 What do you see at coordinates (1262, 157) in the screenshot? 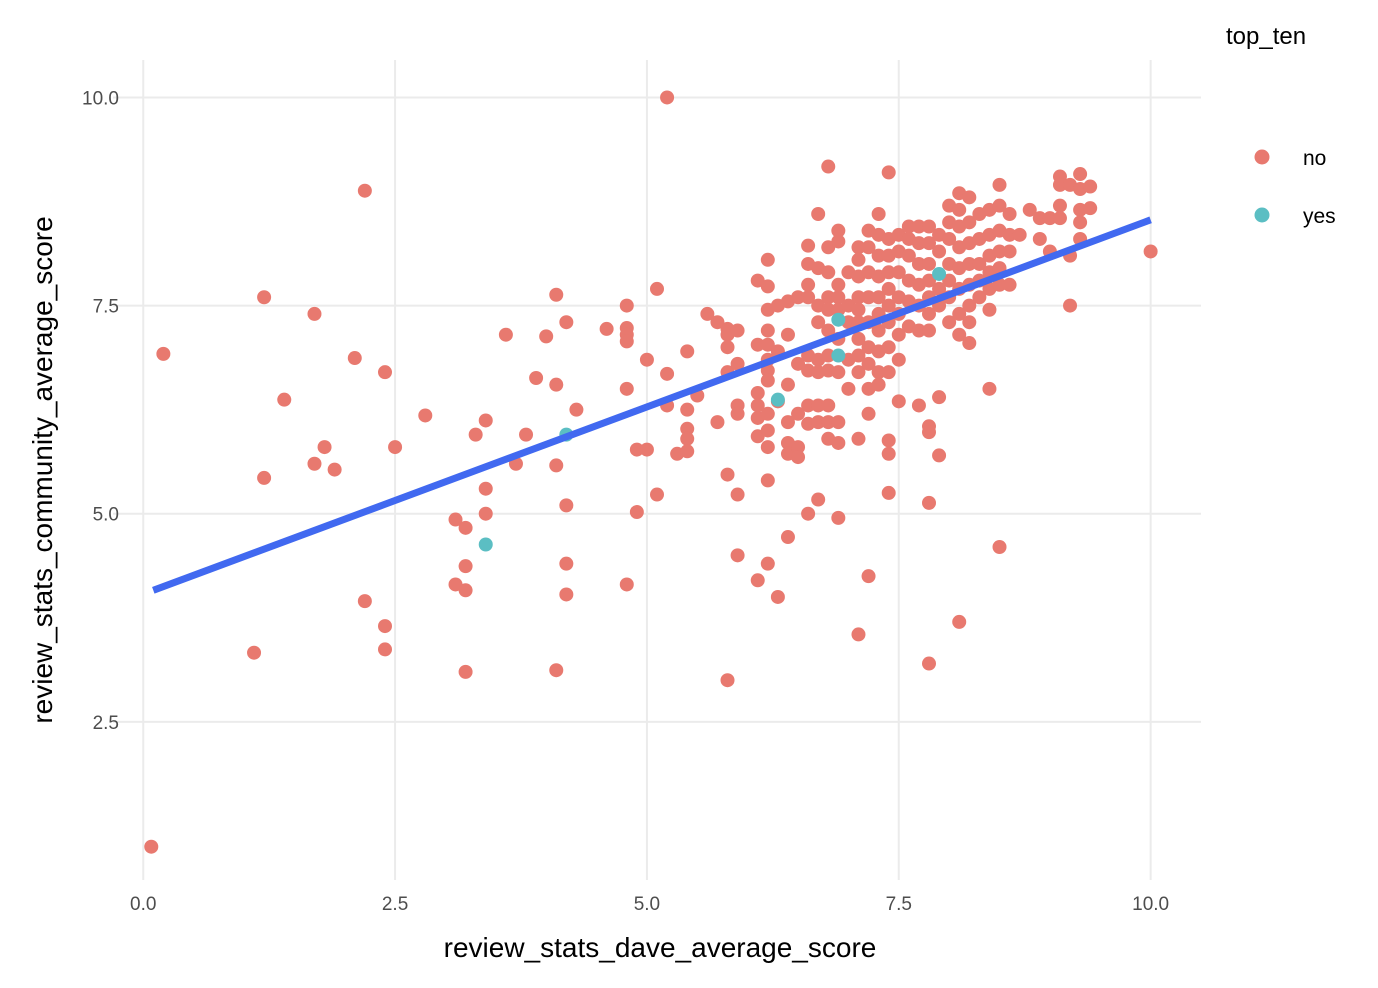
I see `legend-marker-no` at bounding box center [1262, 157].